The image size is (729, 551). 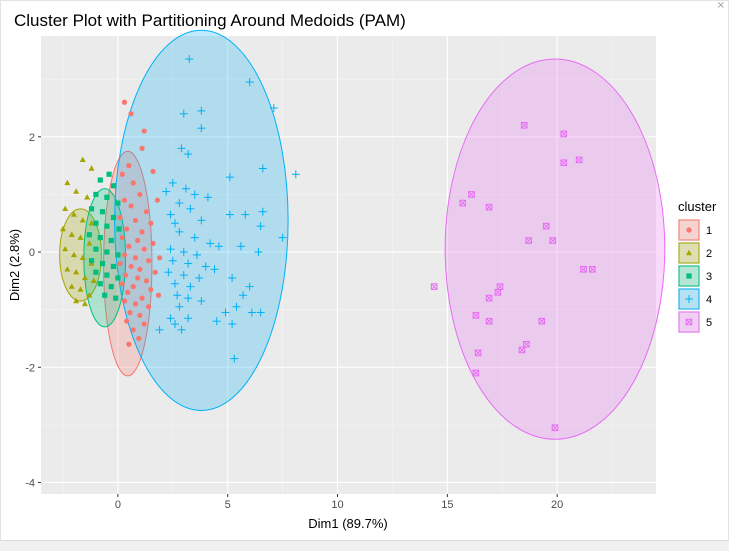 I want to click on legend-label-3: 3, so click(x=709, y=277).